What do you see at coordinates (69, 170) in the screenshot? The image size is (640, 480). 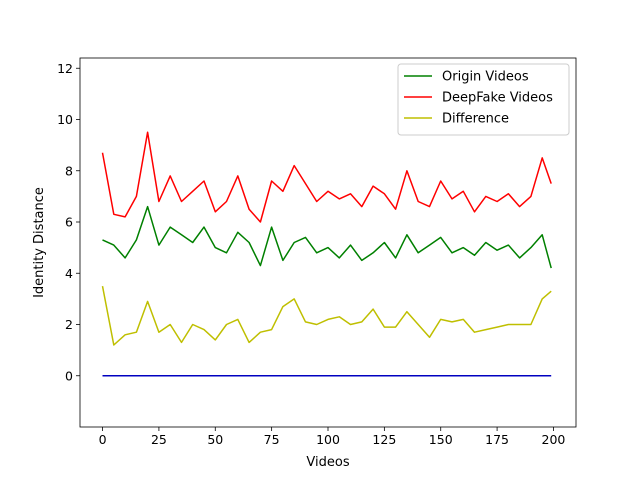 I see `y-tick-label: 8` at bounding box center [69, 170].